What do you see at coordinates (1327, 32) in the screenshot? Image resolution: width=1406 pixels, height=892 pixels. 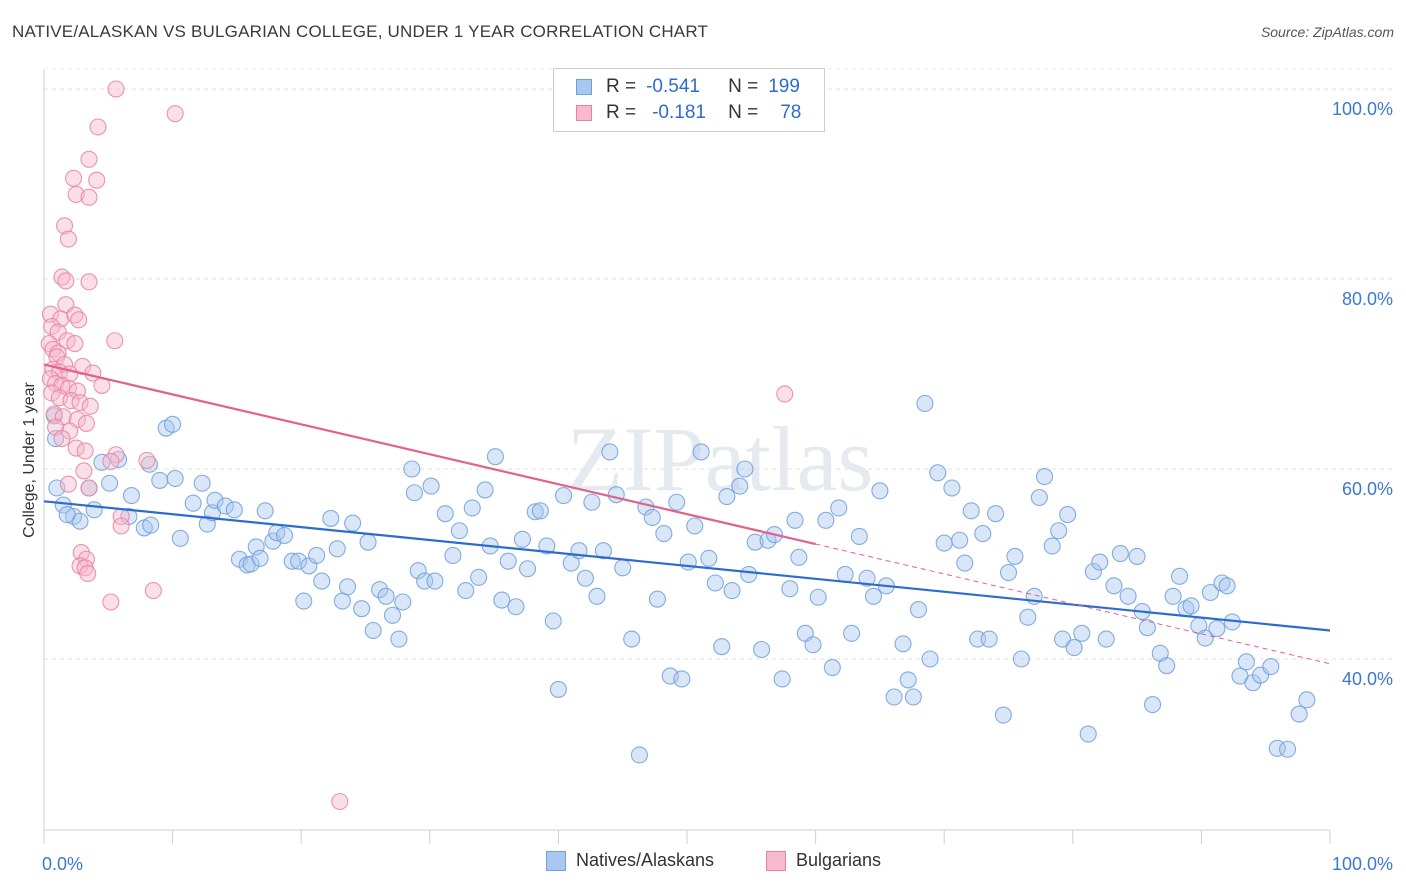 I see `source-label: Source: ZipAtlas.com` at bounding box center [1327, 32].